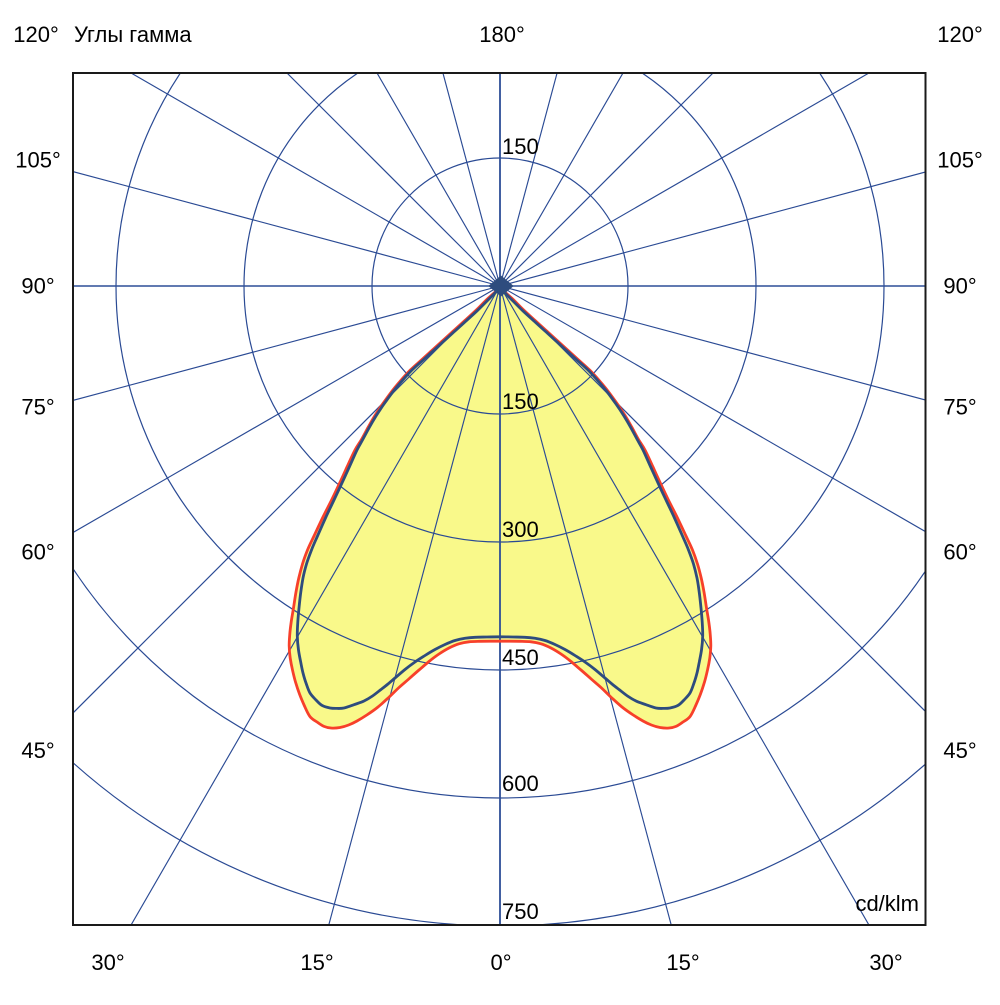  I want to click on svg-text: 450, so click(520, 657).